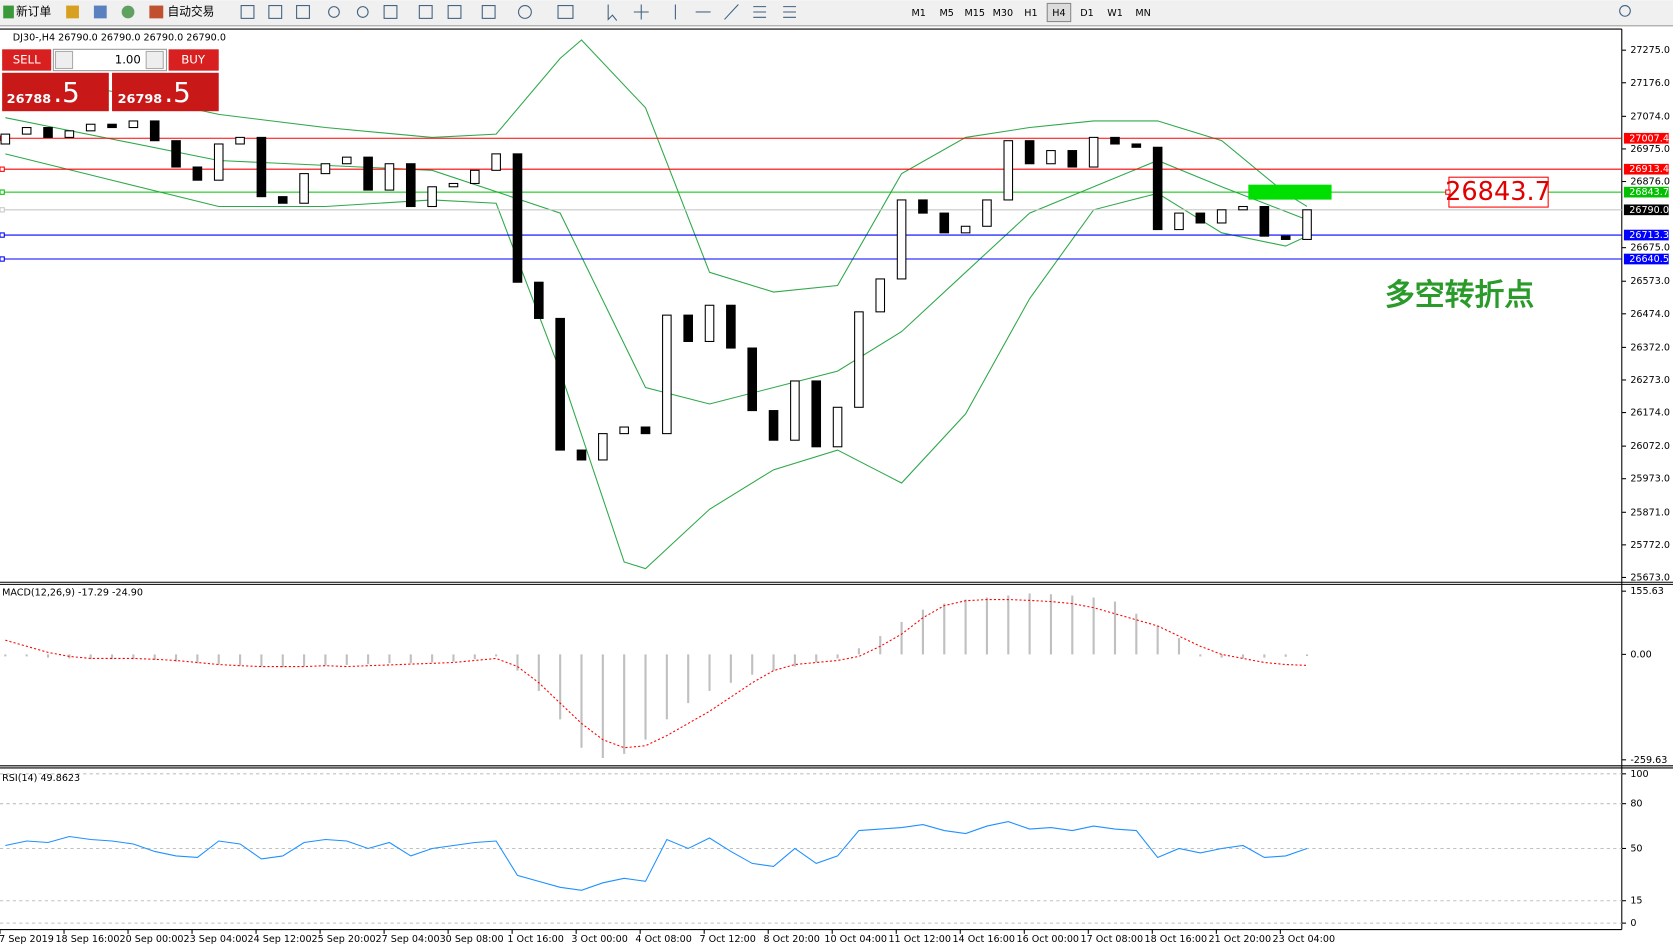 This screenshot has height=949, width=1673. I want to click on buy-price: 26798, so click(140, 99).